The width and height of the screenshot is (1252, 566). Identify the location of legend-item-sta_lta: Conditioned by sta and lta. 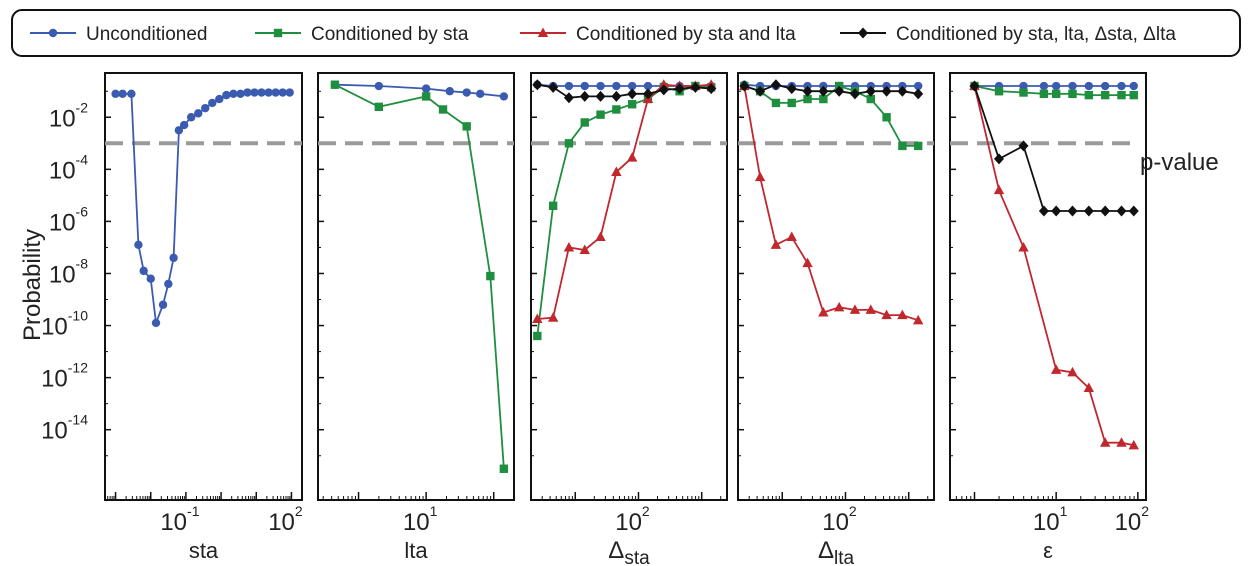
(658, 34).